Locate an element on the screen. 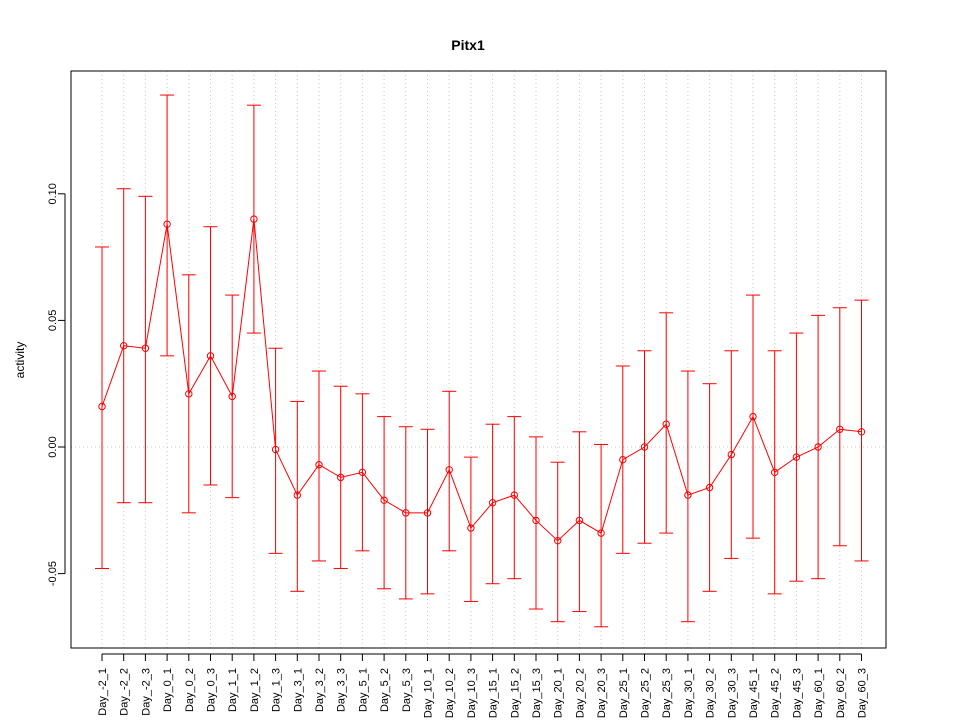  x-tick-label: Day_15_3 is located at coordinates (537, 693).